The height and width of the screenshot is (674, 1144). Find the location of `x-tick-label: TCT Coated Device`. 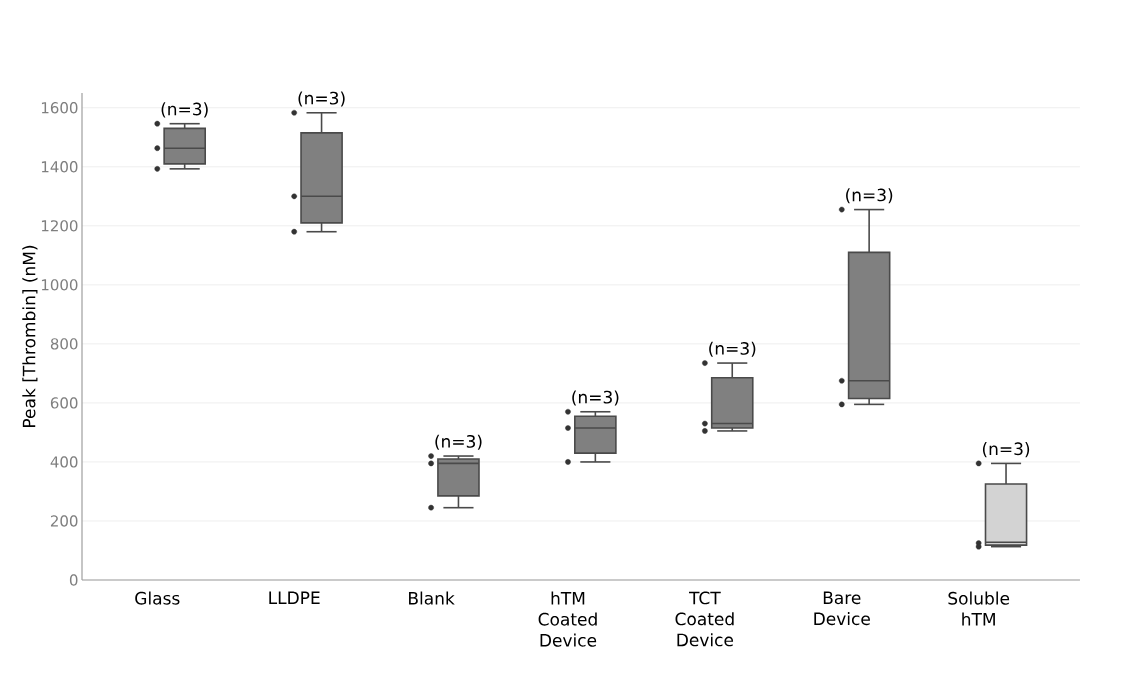

x-tick-label: TCT Coated Device is located at coordinates (704, 619).